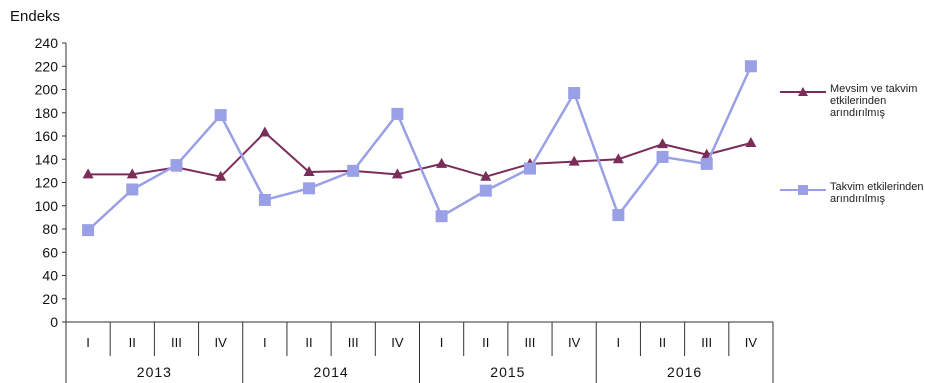 Image resolution: width=925 pixels, height=383 pixels. Describe the element at coordinates (47, 43) in the screenshot. I see `y-tick-label: 240` at that location.